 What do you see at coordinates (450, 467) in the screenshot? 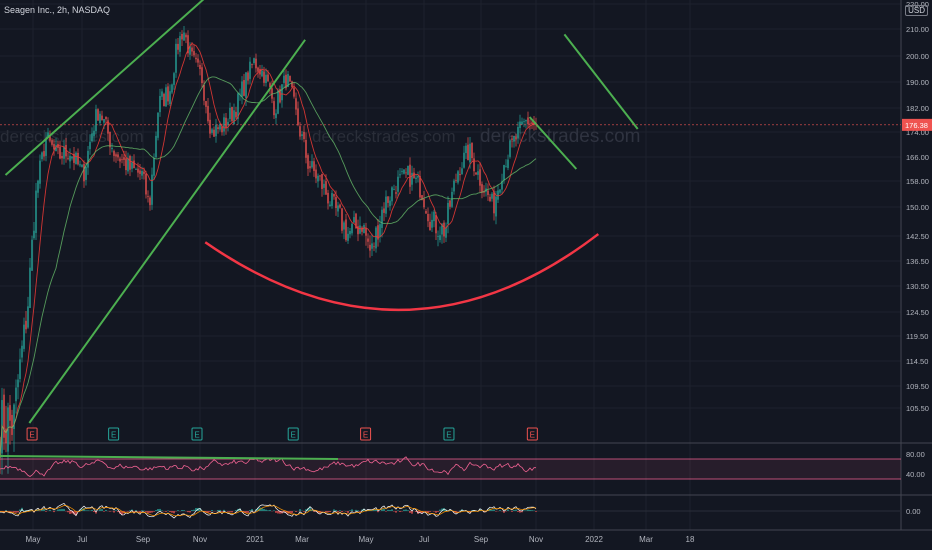
I see `rsi-pane` at bounding box center [450, 467].